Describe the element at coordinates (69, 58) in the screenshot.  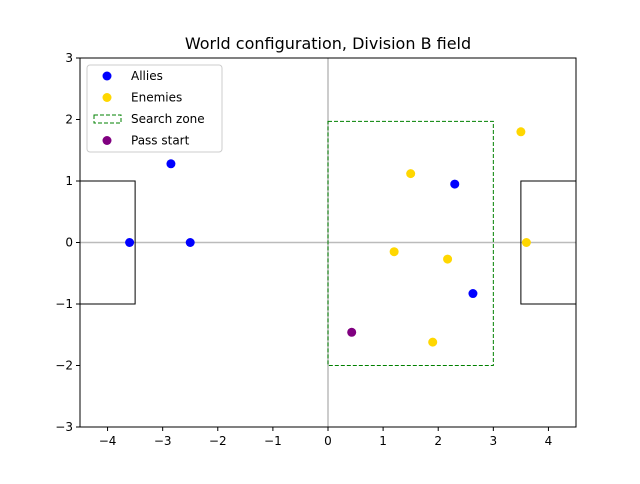
I see `y-tick-label: 3` at that location.